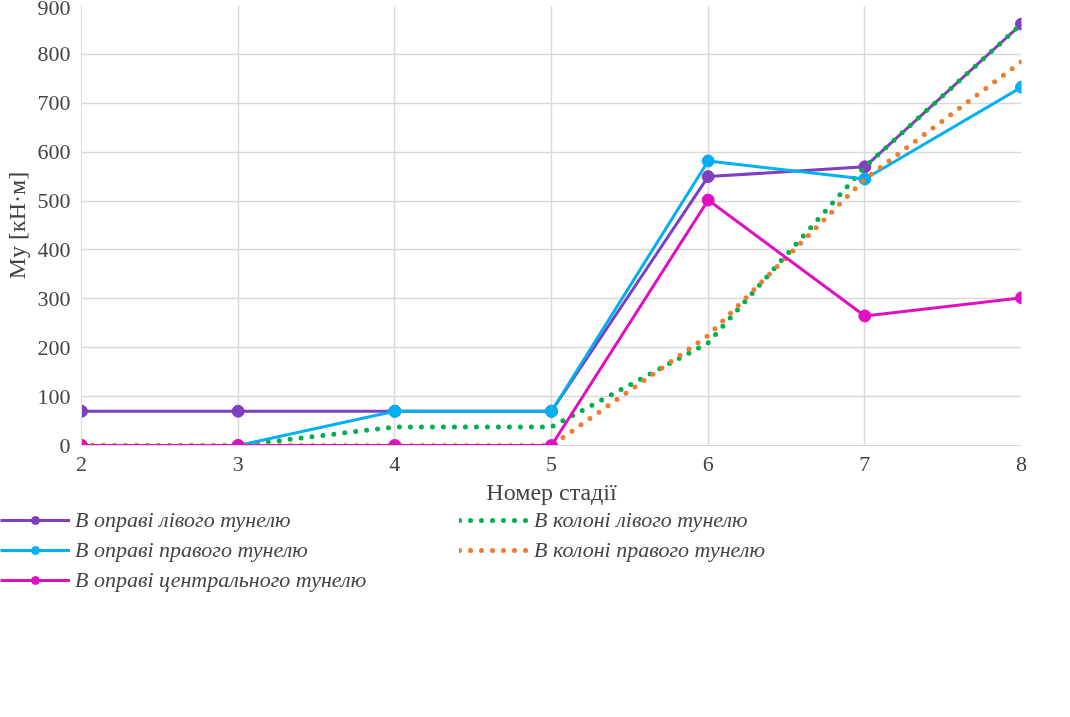 The height and width of the screenshot is (717, 1070). What do you see at coordinates (650, 550) in the screenshot?
I see `legend-label: В колоні правого тунелю` at bounding box center [650, 550].